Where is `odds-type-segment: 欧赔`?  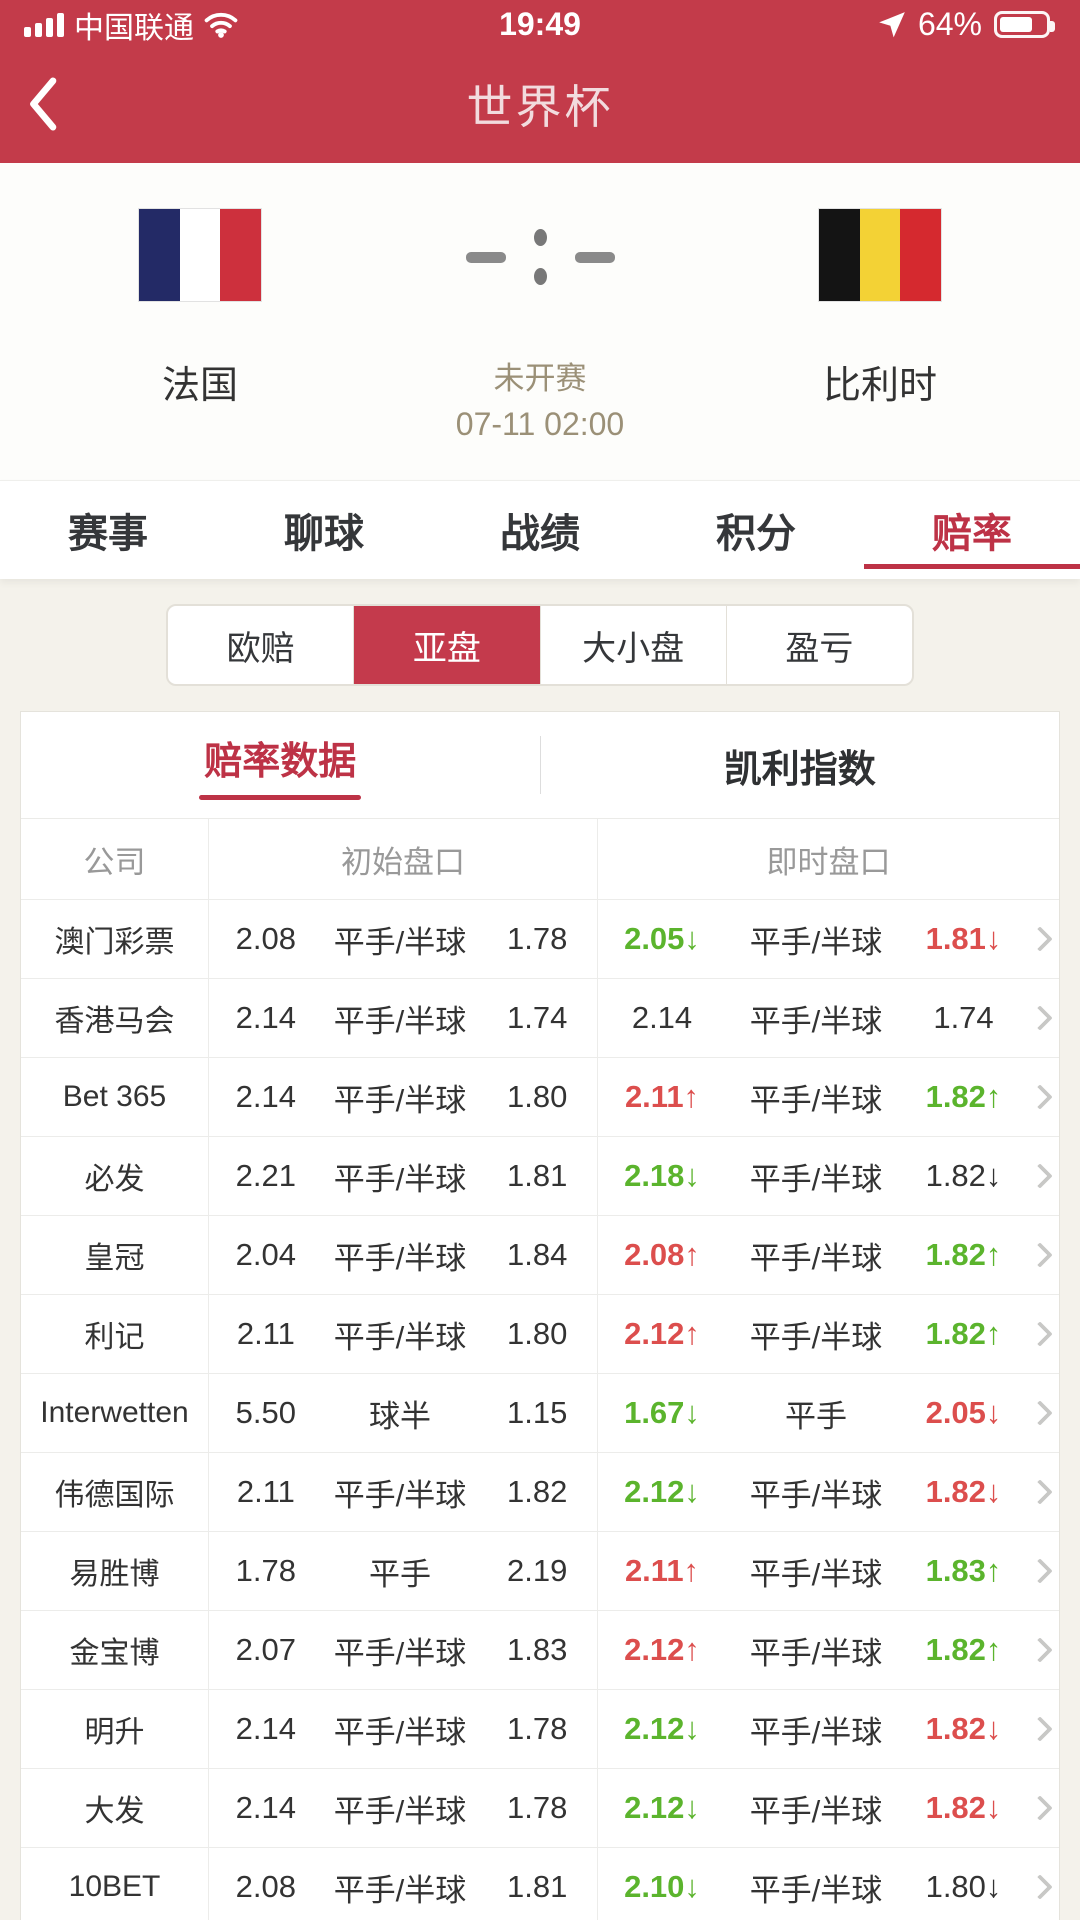 odds-type-segment: 欧赔 is located at coordinates (261, 645).